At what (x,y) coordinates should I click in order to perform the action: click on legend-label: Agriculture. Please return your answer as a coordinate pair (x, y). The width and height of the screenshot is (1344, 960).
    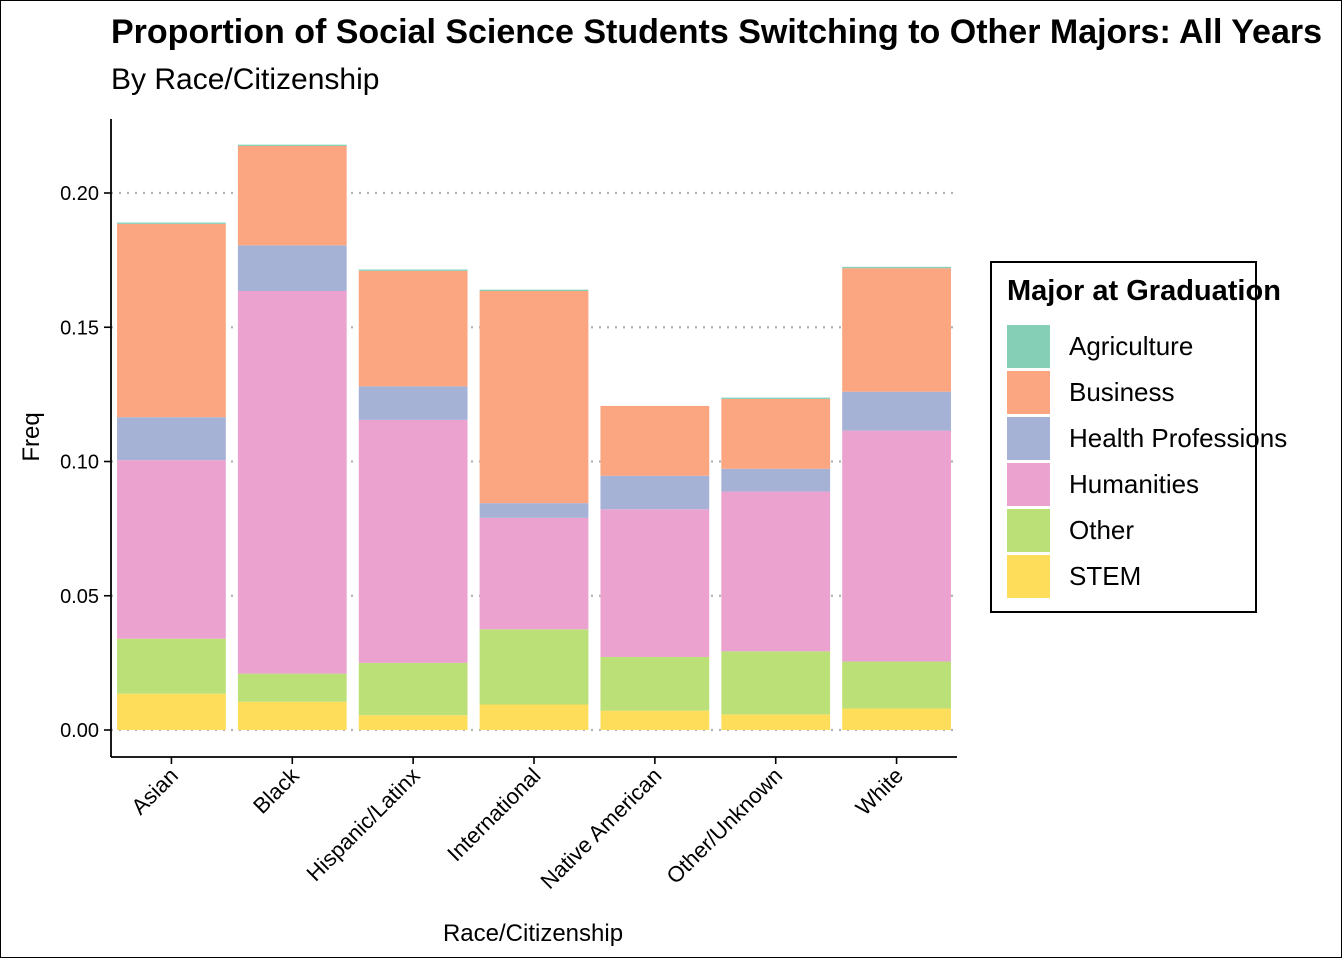
    Looking at the image, I should click on (1131, 346).